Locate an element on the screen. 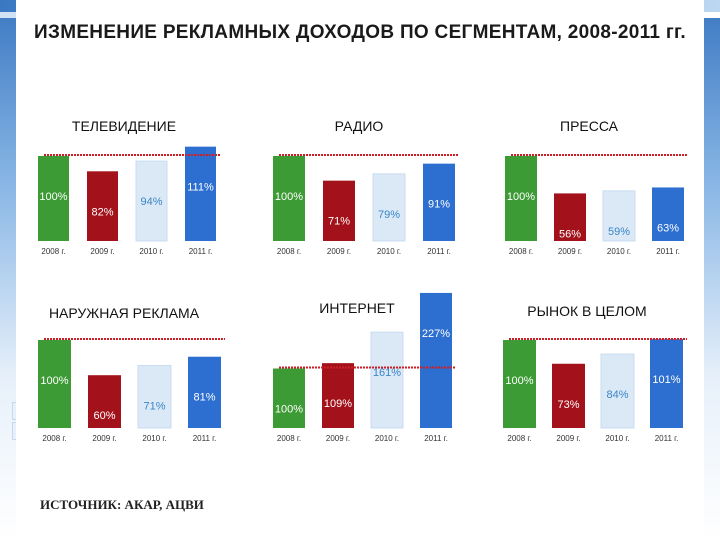  chart-3-value-label-2: 56% is located at coordinates (570, 234).